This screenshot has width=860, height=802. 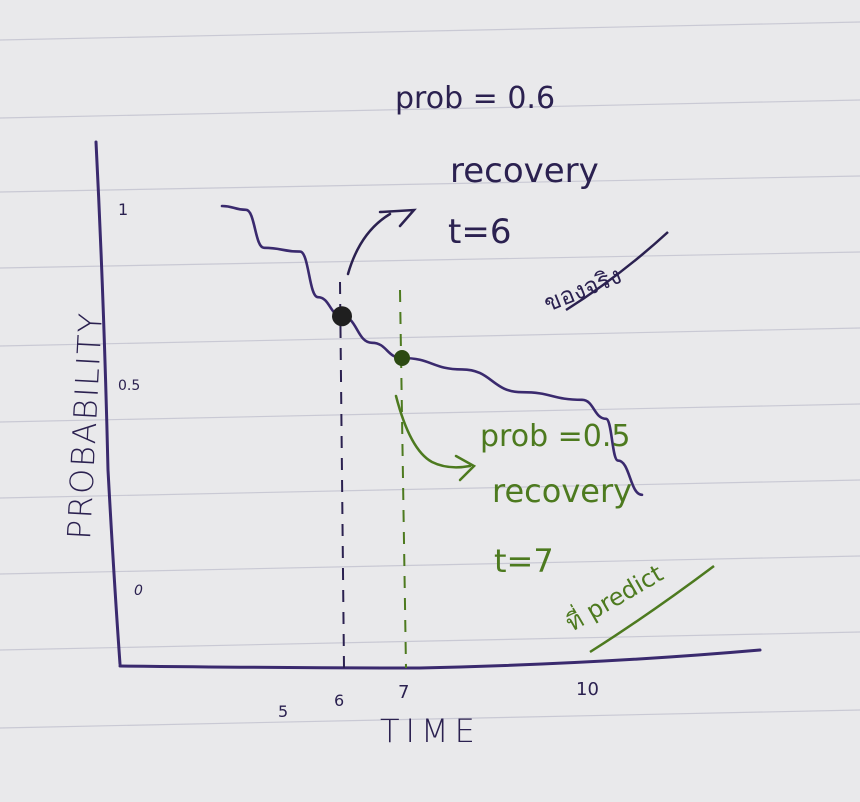 What do you see at coordinates (614, 597) in the screenshot?
I see `predicted-note: ที่ predict` at bounding box center [614, 597].